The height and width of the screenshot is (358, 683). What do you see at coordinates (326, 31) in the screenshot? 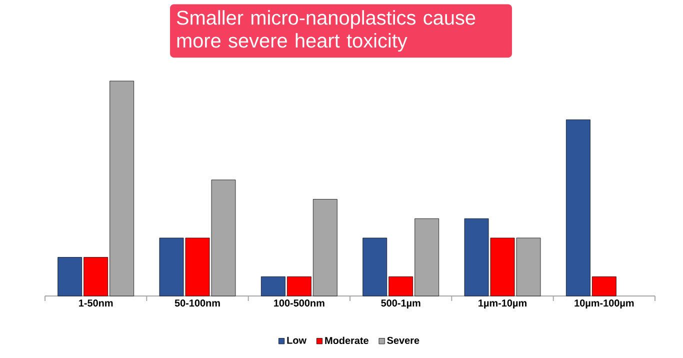
I see `chart-title: Smaller micro-nanoplastics cause more severe heart toxicity` at bounding box center [326, 31].